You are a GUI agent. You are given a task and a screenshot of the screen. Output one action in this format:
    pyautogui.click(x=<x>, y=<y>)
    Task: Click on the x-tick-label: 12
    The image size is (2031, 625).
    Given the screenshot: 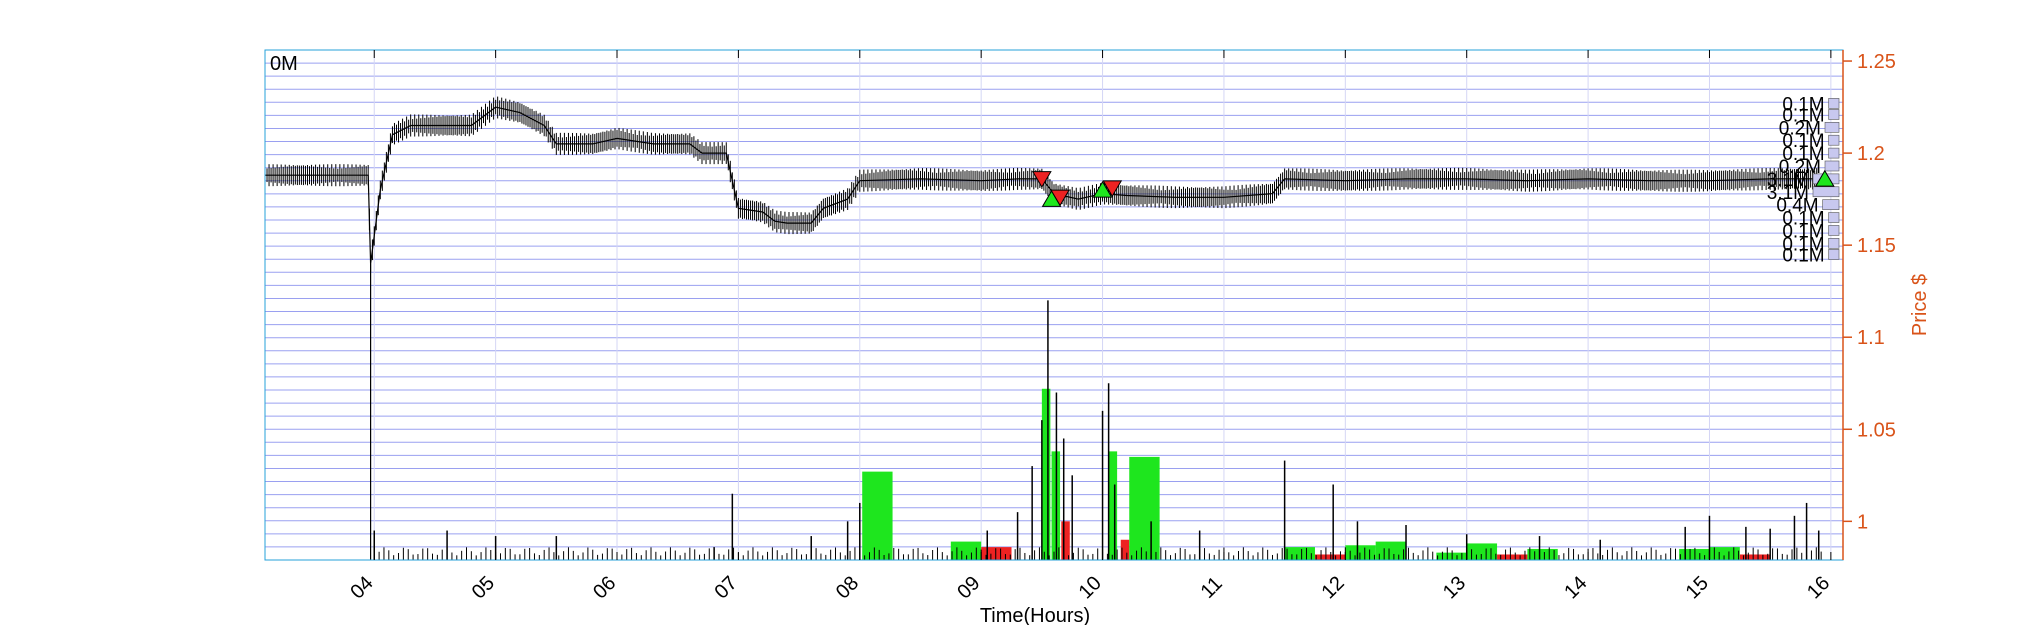 What is the action you would take?
    pyautogui.click(x=1332, y=587)
    